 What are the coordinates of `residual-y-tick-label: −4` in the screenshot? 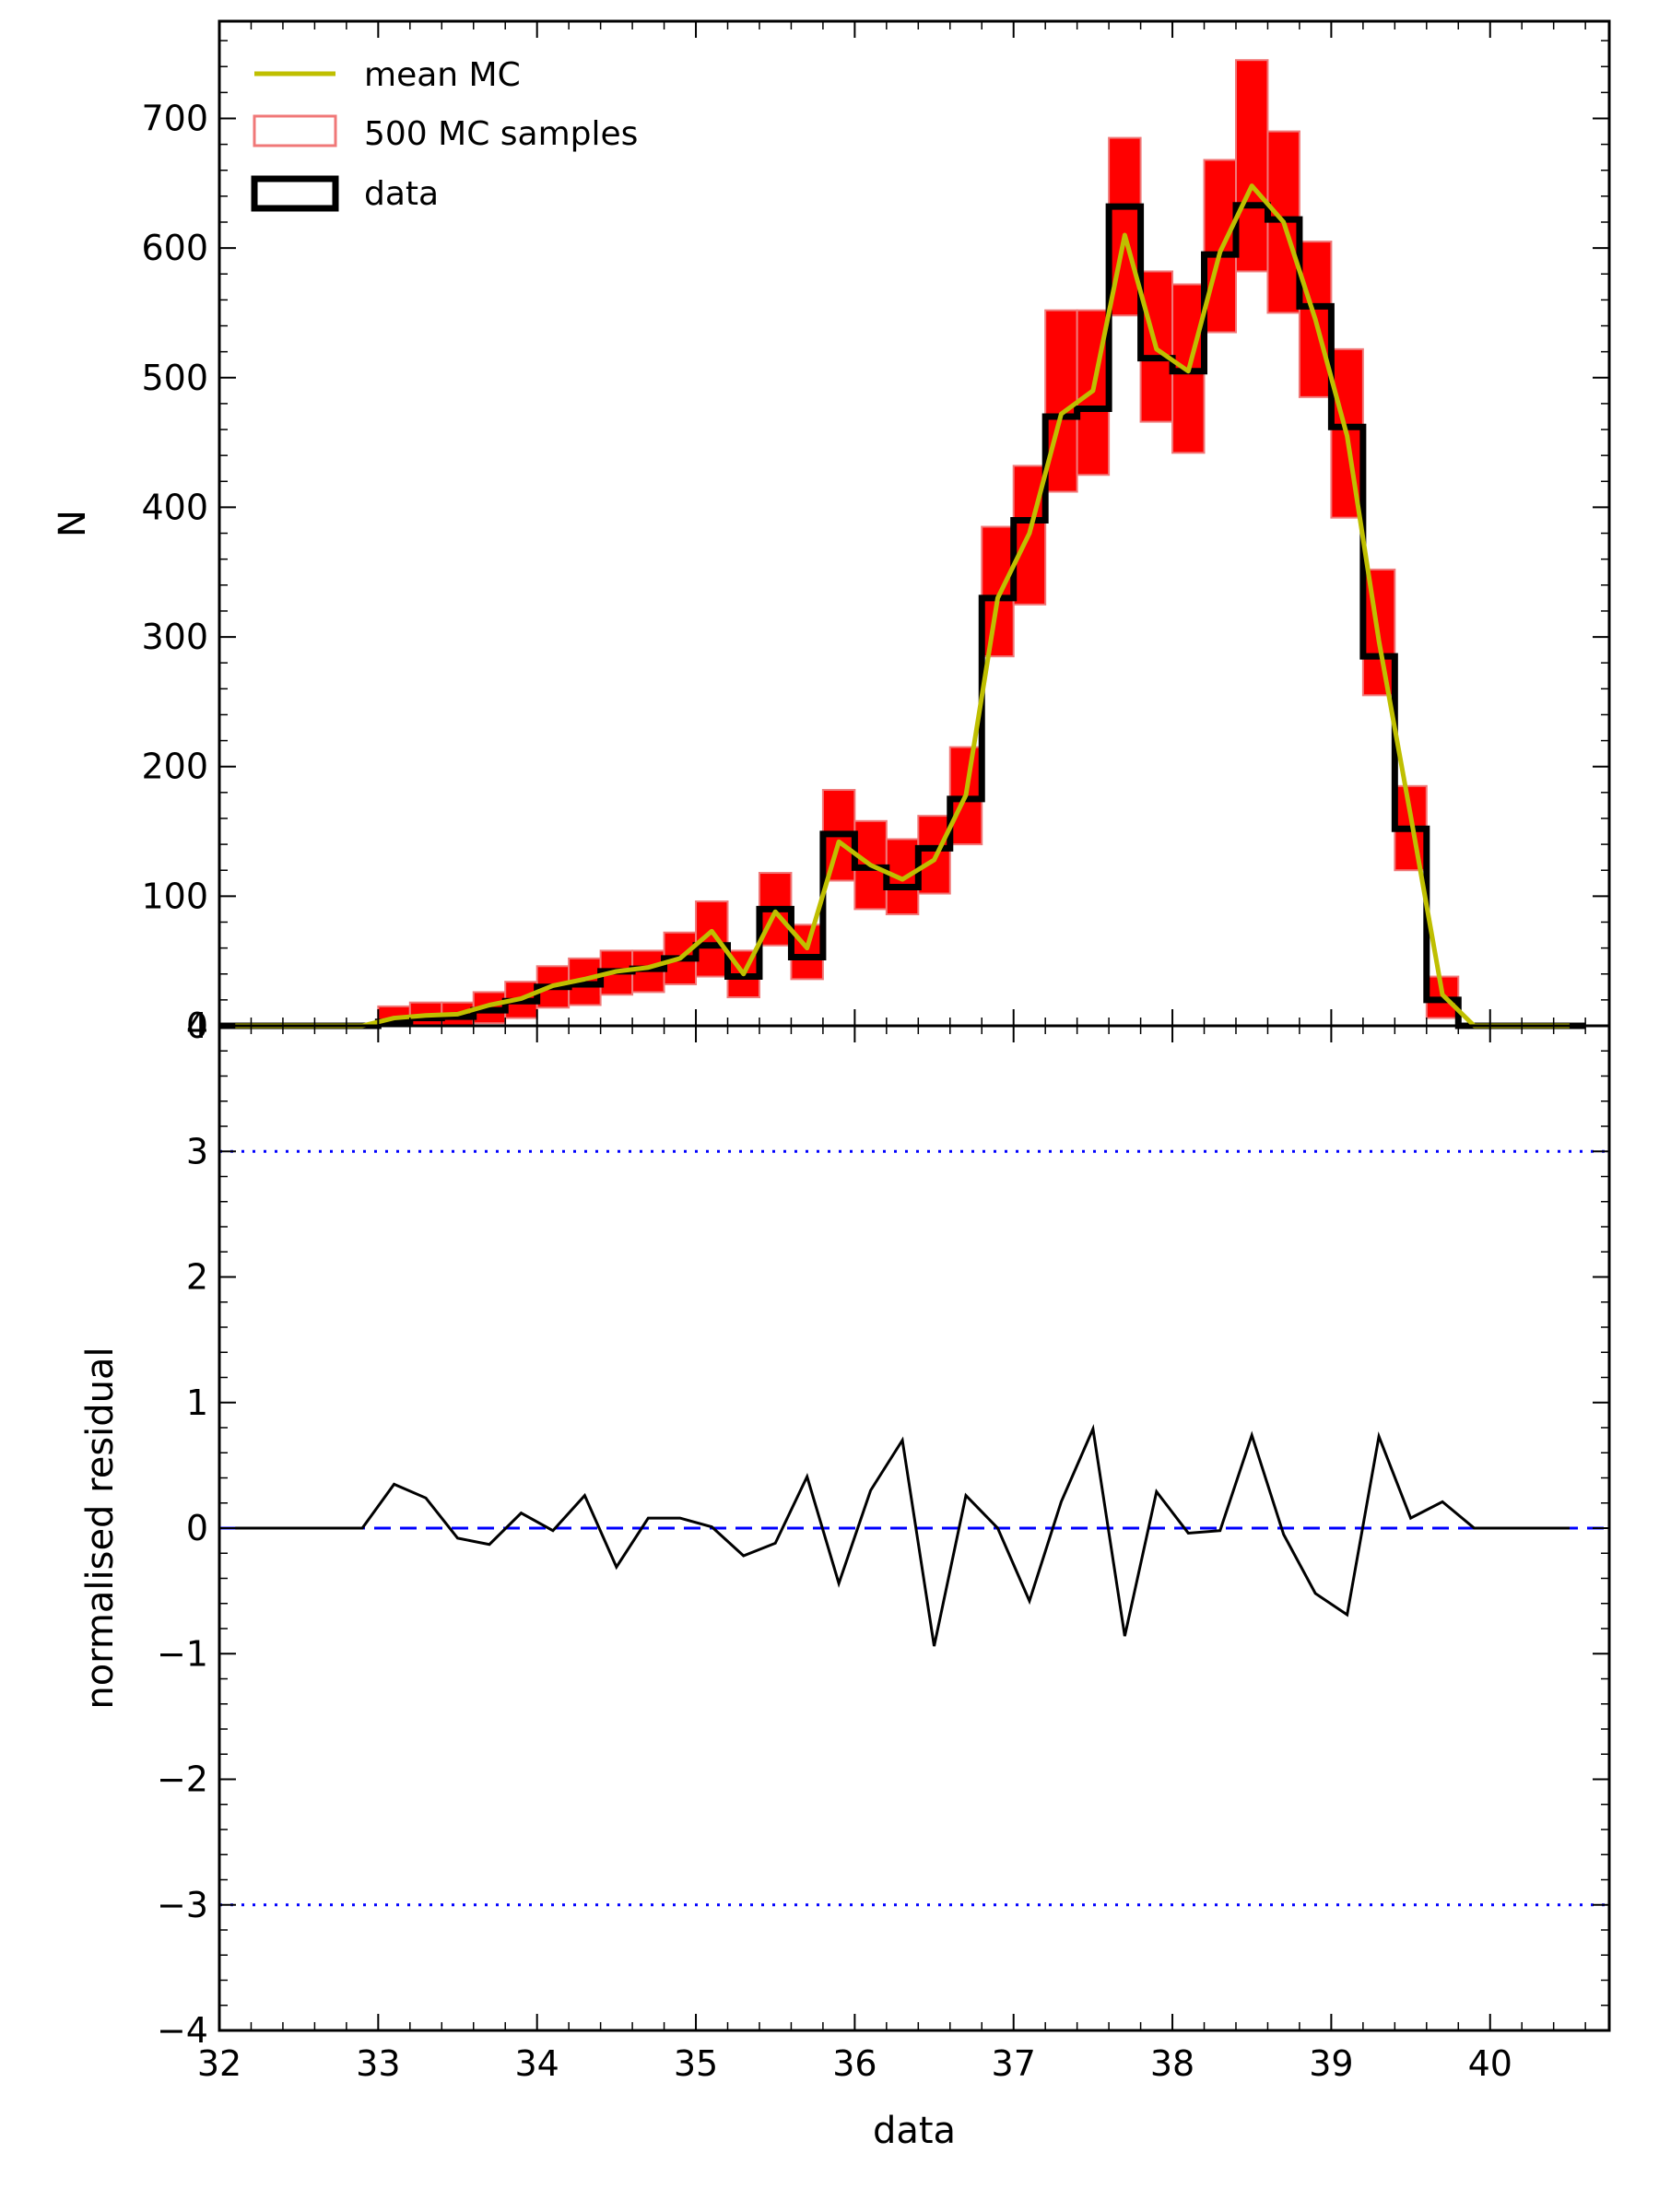 It's located at (182, 2030).